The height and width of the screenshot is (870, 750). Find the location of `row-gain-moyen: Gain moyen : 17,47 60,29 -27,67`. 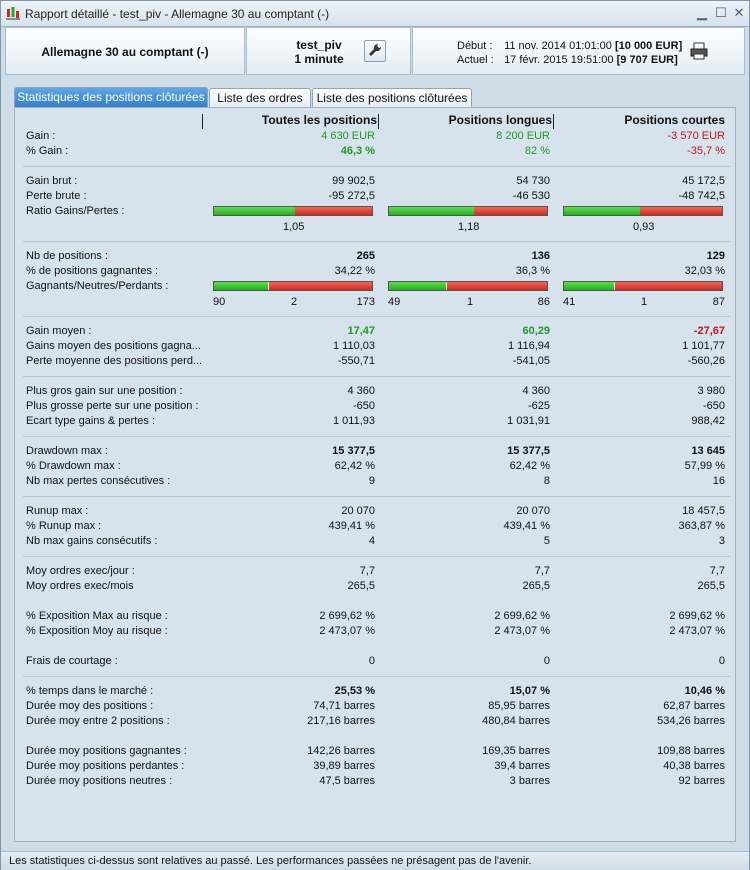

row-gain-moyen: Gain moyen : 17,47 60,29 -27,67 is located at coordinates (375, 331).